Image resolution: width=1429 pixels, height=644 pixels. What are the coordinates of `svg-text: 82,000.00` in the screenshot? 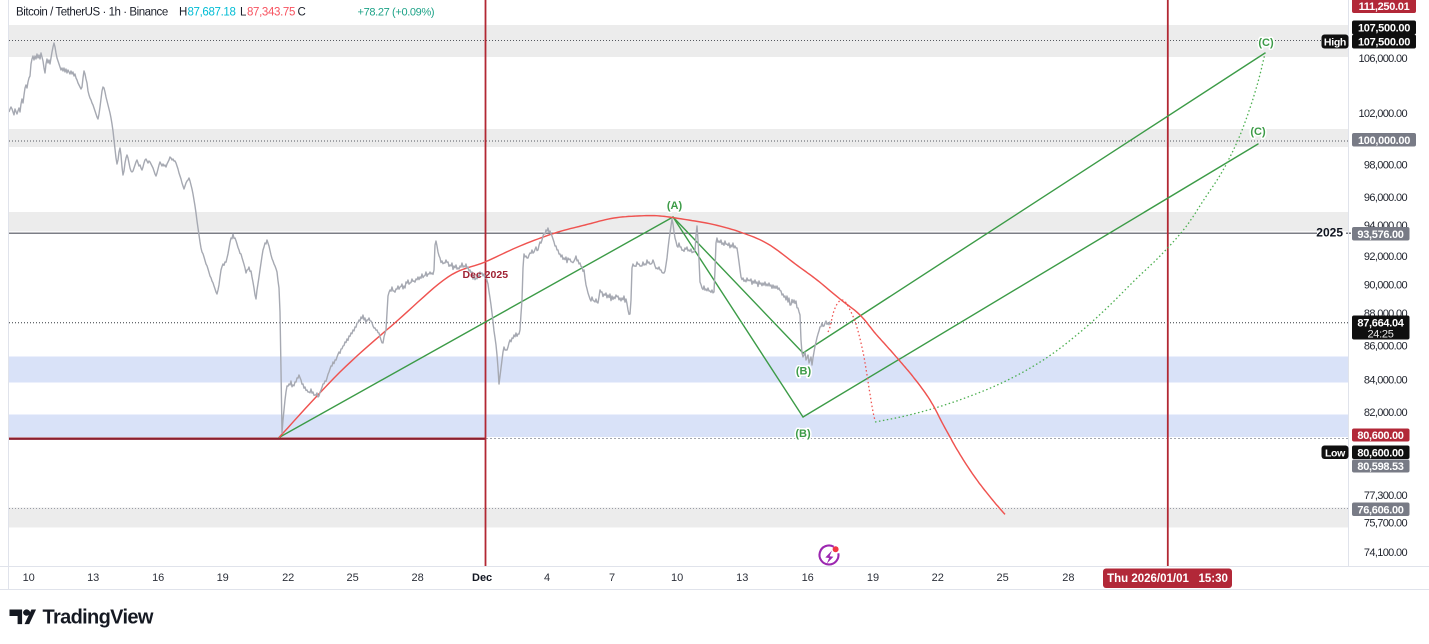 It's located at (1386, 413).